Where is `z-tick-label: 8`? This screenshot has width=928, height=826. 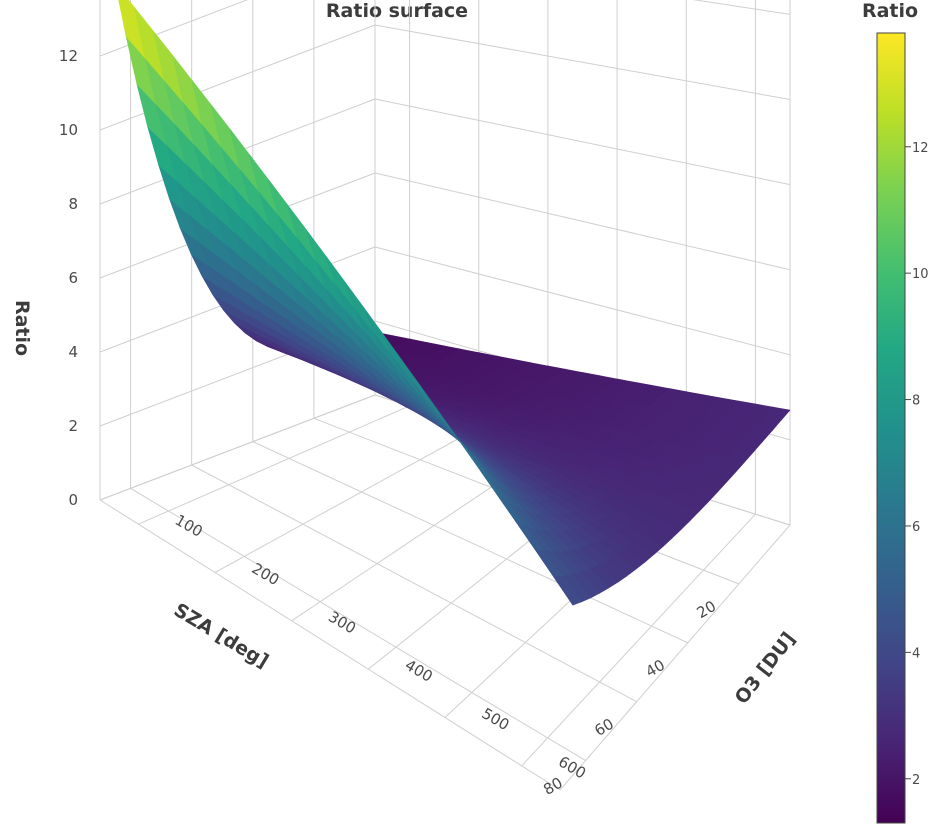
z-tick-label: 8 is located at coordinates (73, 204).